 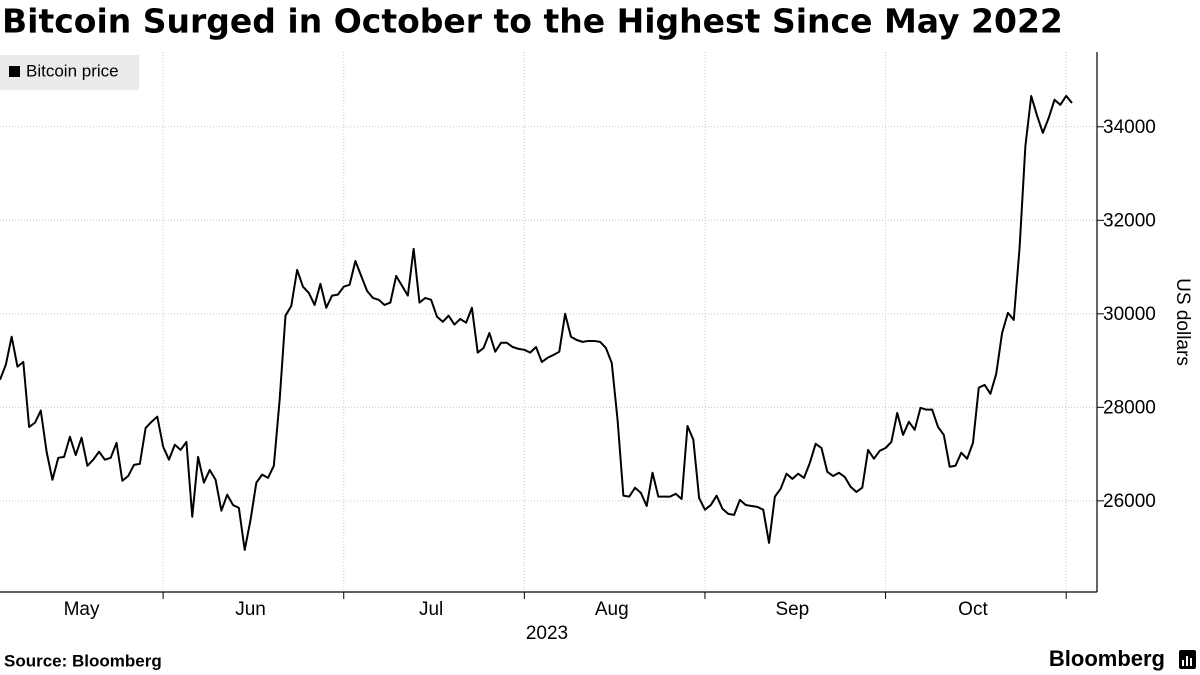 What do you see at coordinates (1129, 220) in the screenshot?
I see `y-tick-label: 32000` at bounding box center [1129, 220].